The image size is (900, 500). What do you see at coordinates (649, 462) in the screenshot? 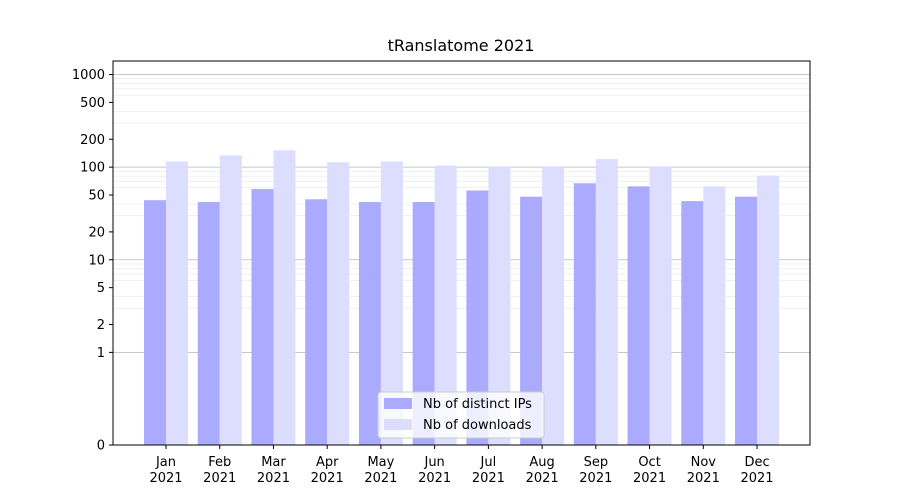
I see `x-tick-label-month: Oct` at bounding box center [649, 462].